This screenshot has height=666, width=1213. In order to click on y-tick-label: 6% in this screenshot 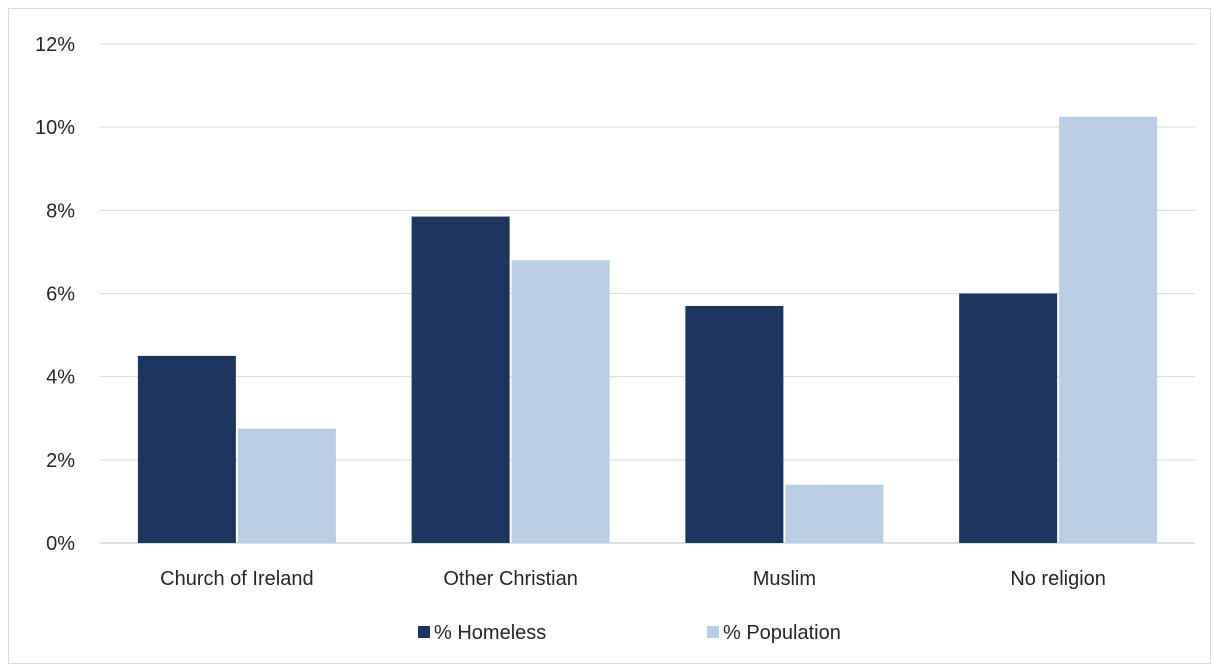, I will do `click(60, 295)`.